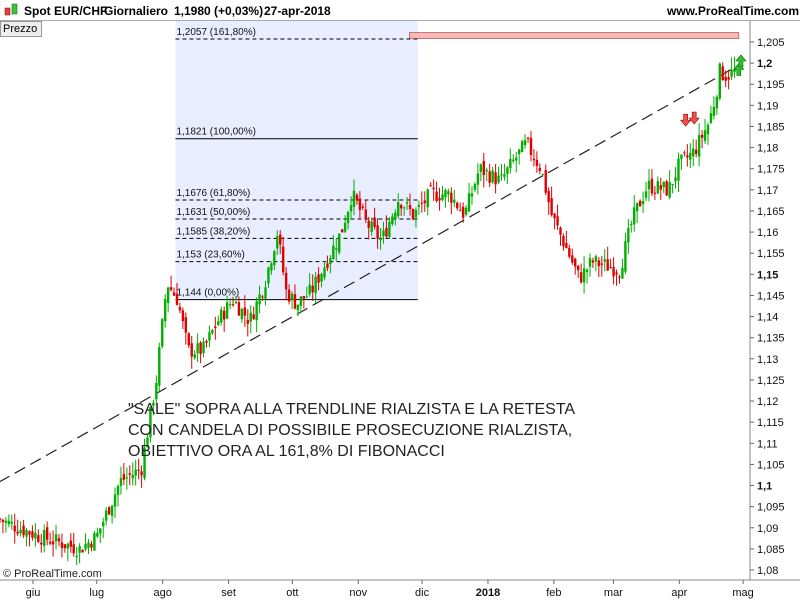 This screenshot has width=800, height=600. What do you see at coordinates (733, 11) in the screenshot?
I see `site-link: www.ProRealTime.com` at bounding box center [733, 11].